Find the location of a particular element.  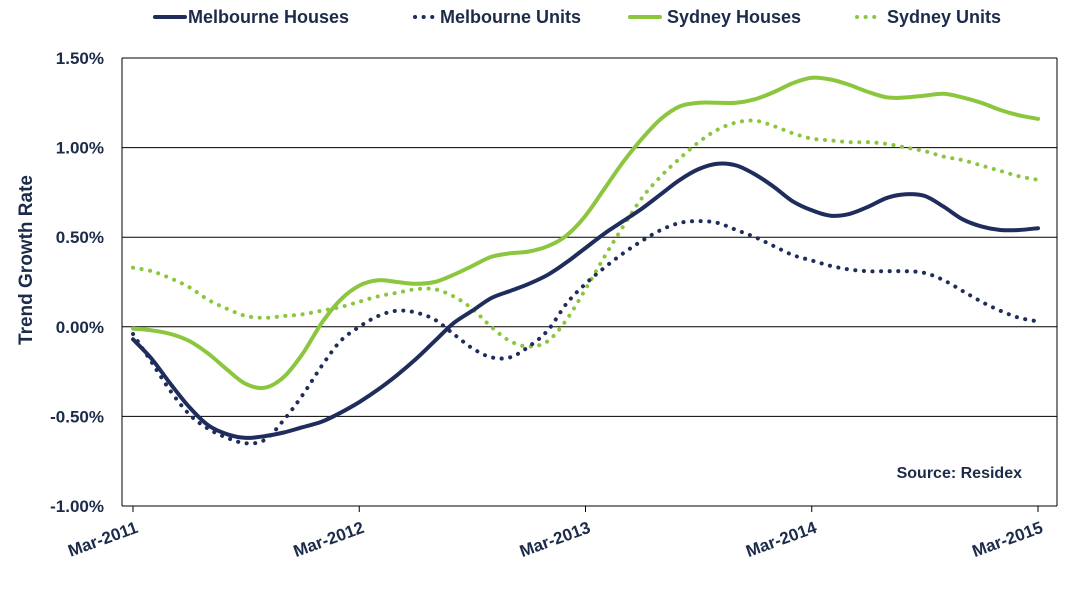

x-tick-label: Mar-2012 is located at coordinates (329, 539).